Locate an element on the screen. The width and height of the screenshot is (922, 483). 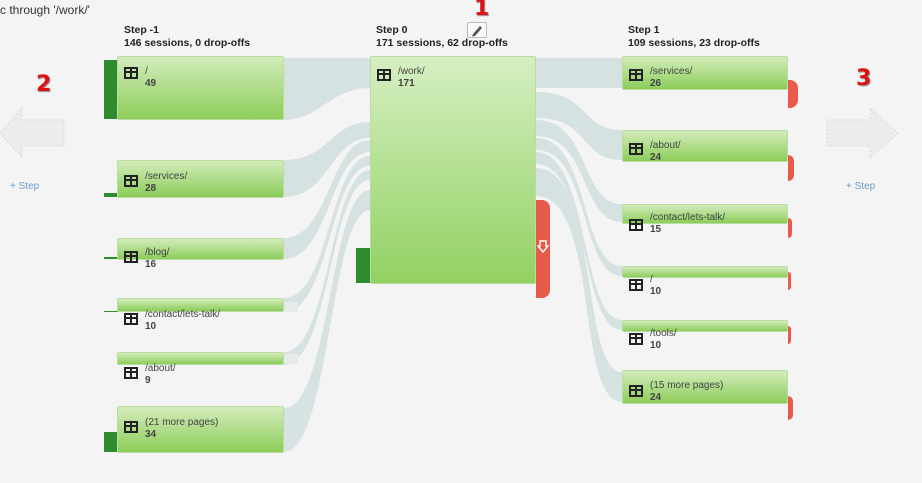
pencil-icon is located at coordinates (477, 31).